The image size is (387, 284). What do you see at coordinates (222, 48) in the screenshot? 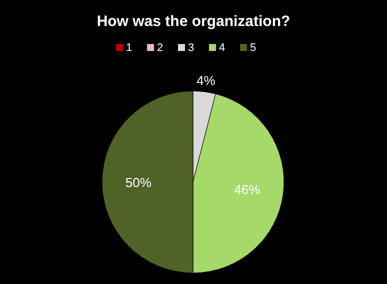
I see `legend-label: 4` at bounding box center [222, 48].